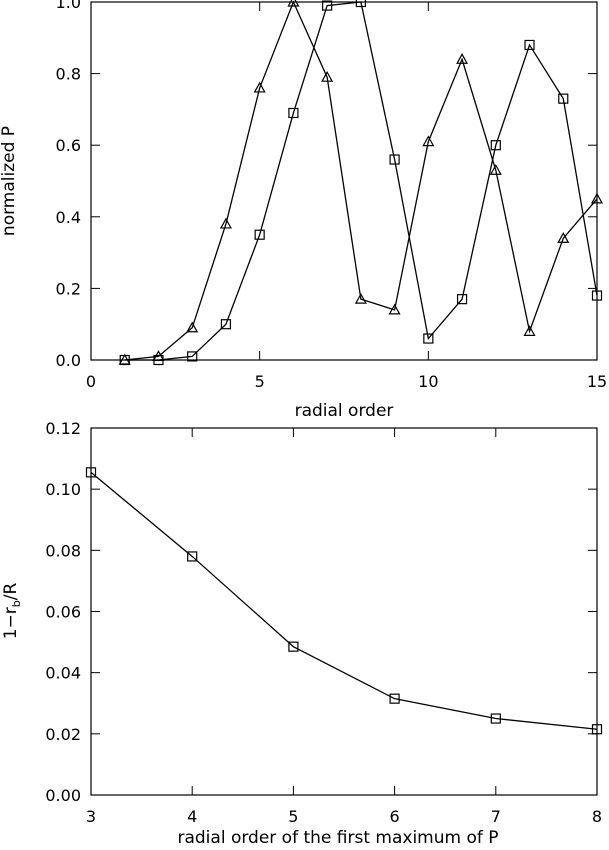 The image size is (609, 850). I want to click on bottom-x-axis-label: radial order of the first maximum of P, so click(337, 838).